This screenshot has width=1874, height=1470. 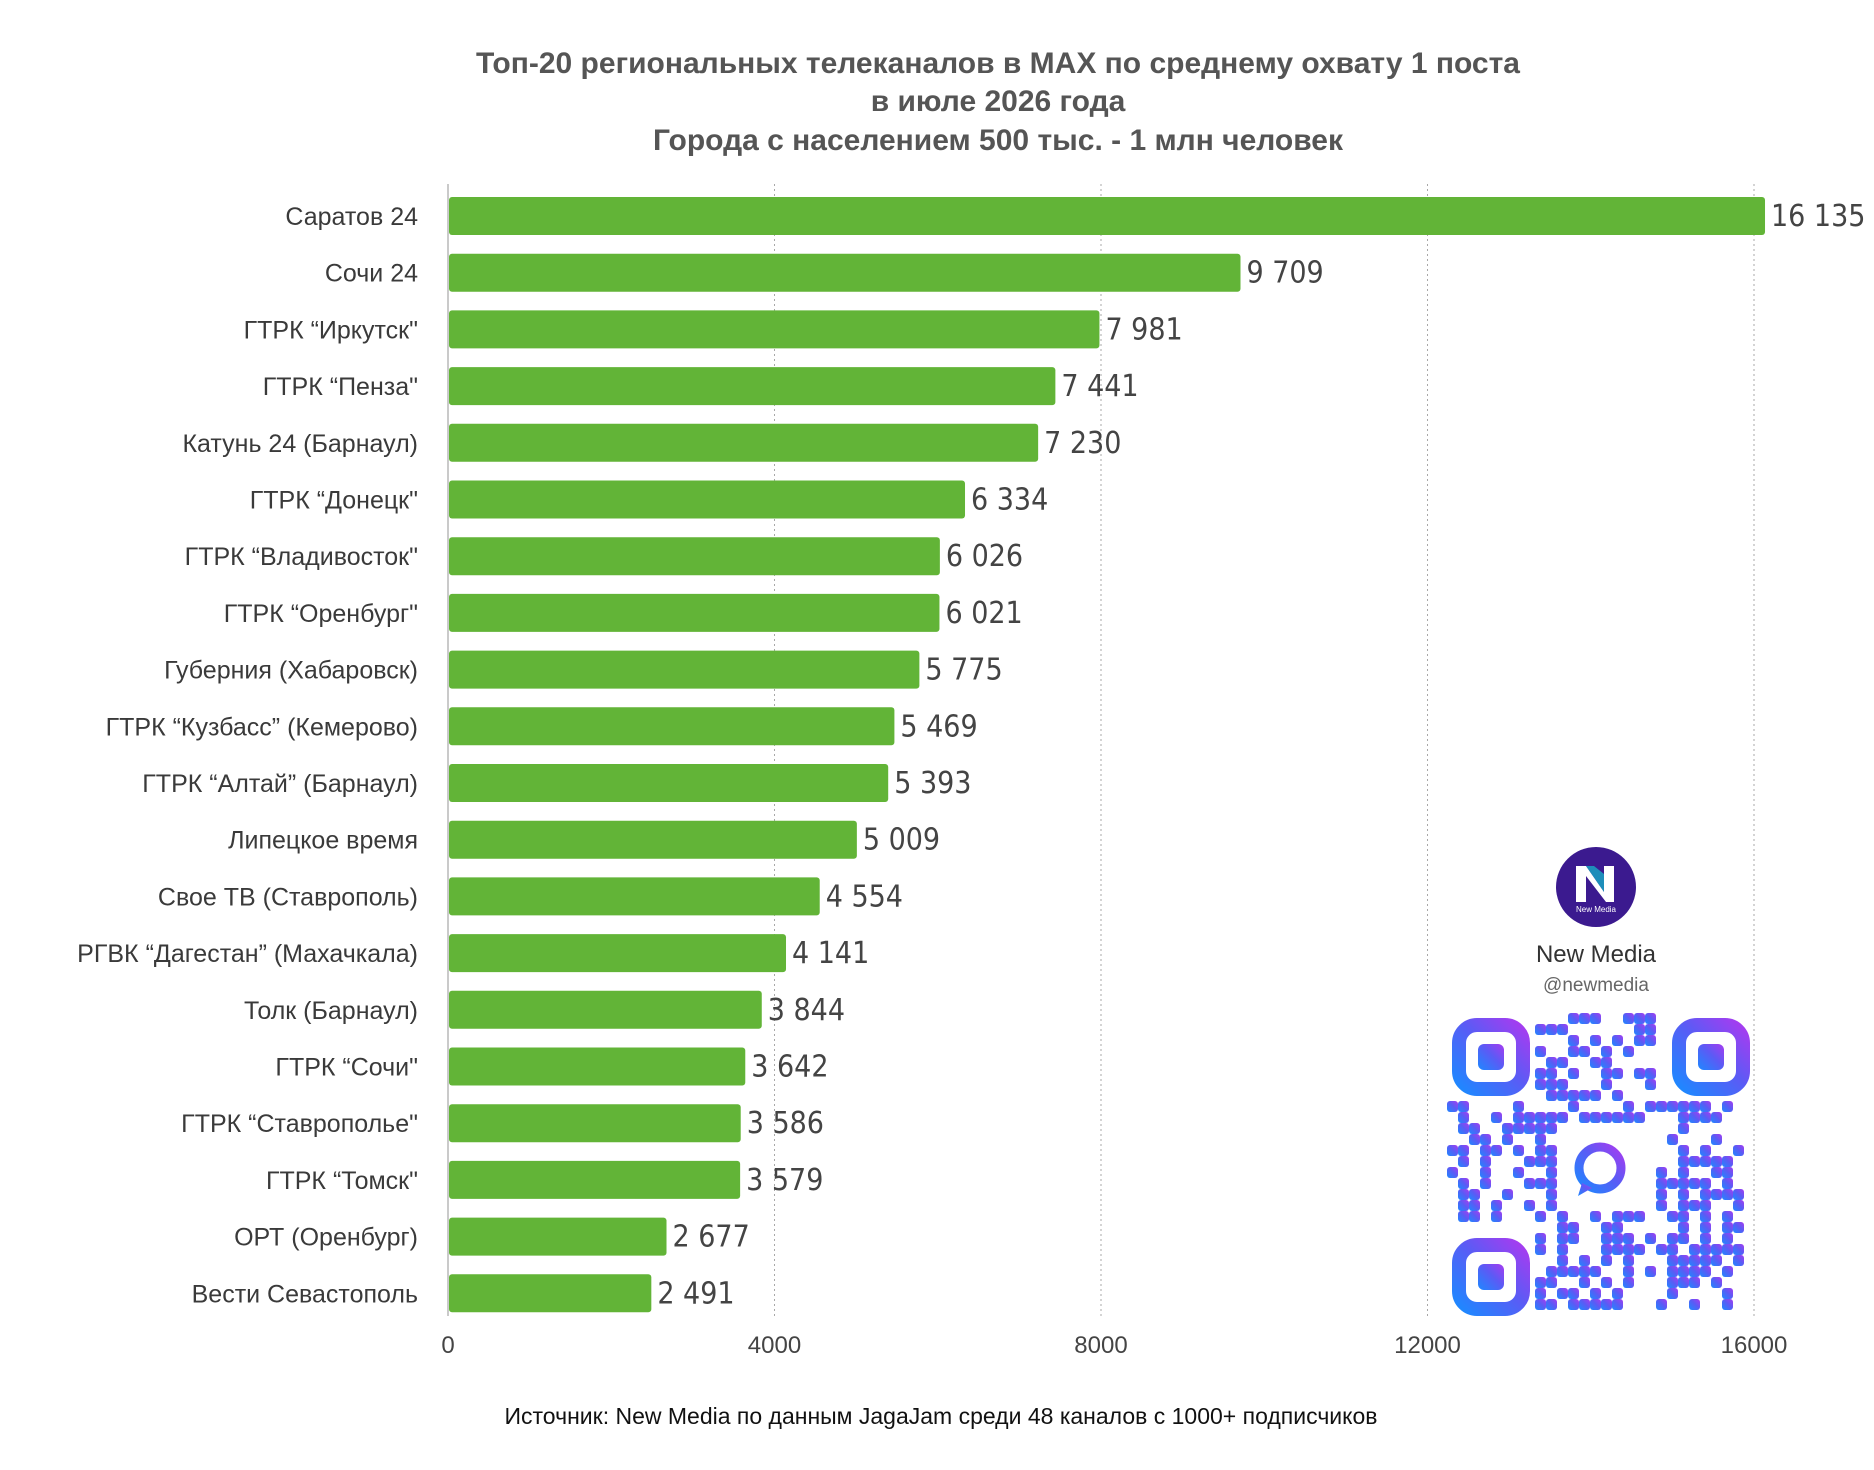 I want to click on value-label: 7 230, so click(x=1082, y=443).